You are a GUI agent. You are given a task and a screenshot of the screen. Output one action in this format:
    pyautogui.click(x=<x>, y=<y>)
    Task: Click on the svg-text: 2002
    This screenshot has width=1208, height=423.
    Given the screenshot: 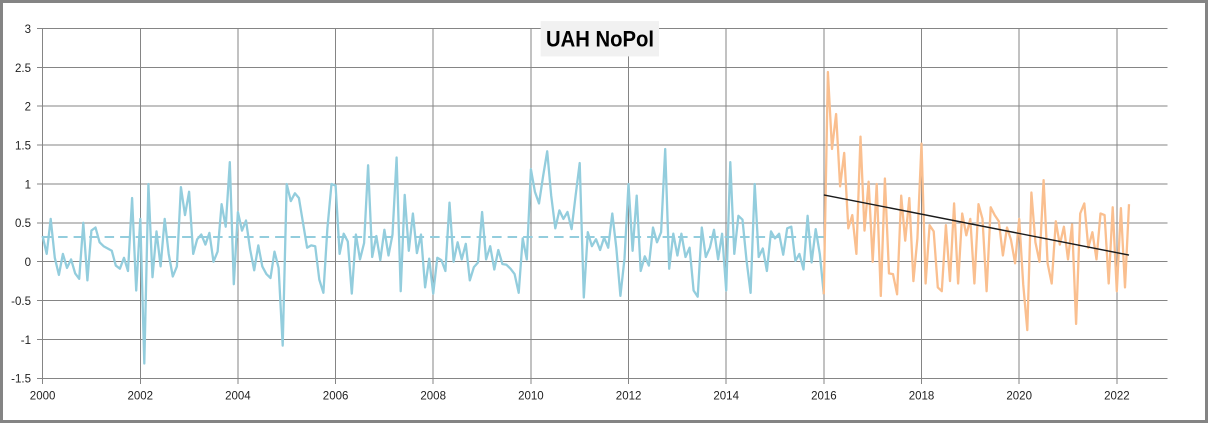 What is the action you would take?
    pyautogui.click(x=141, y=397)
    